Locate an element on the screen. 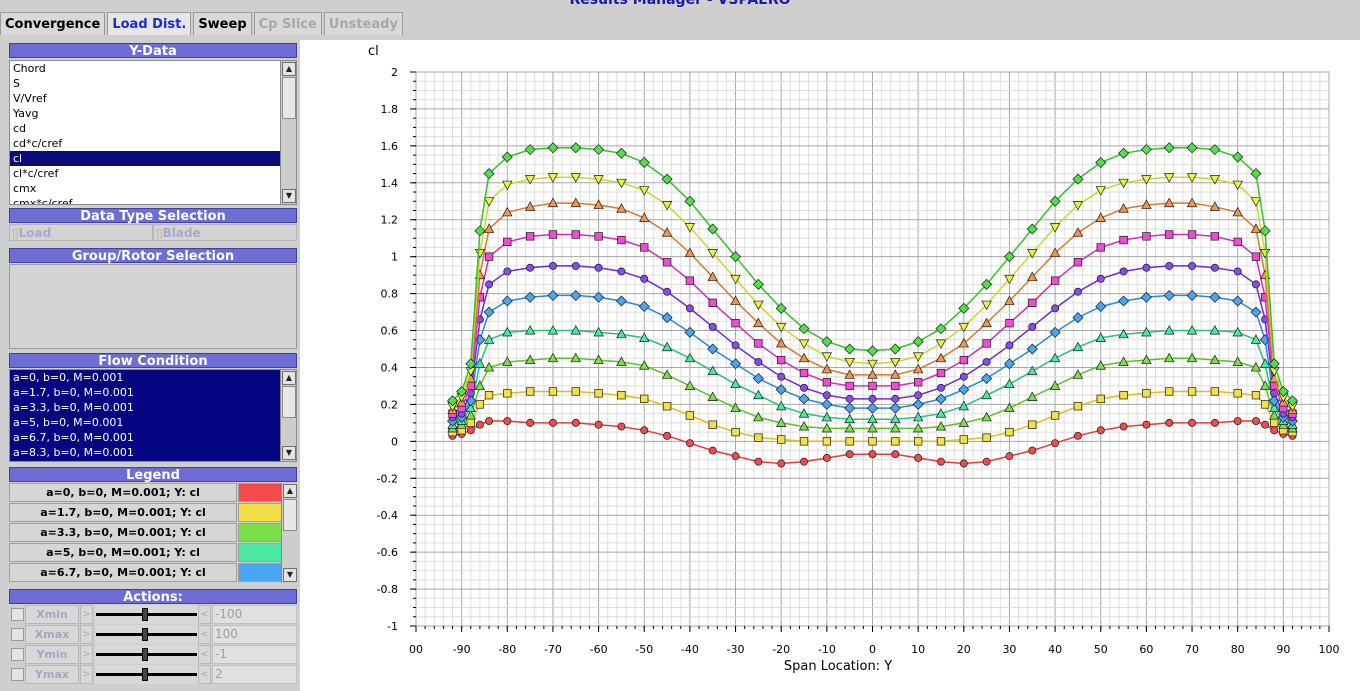  flow-condition-item: a=6.7, b=0, M=0.001 is located at coordinates (73, 437).